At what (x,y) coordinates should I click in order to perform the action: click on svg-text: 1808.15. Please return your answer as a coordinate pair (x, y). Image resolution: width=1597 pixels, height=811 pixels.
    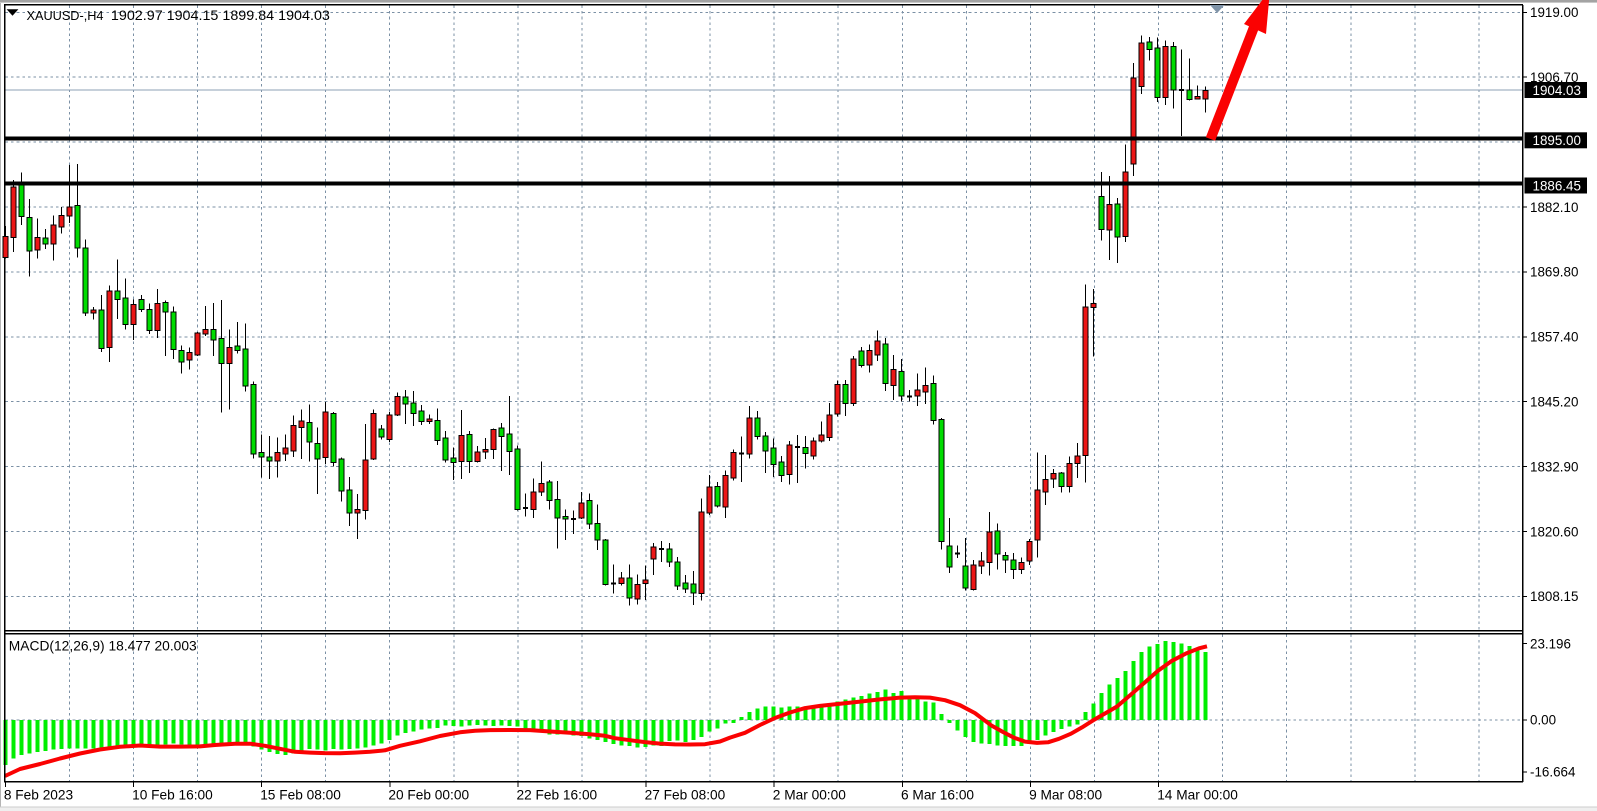
    Looking at the image, I should click on (1554, 596).